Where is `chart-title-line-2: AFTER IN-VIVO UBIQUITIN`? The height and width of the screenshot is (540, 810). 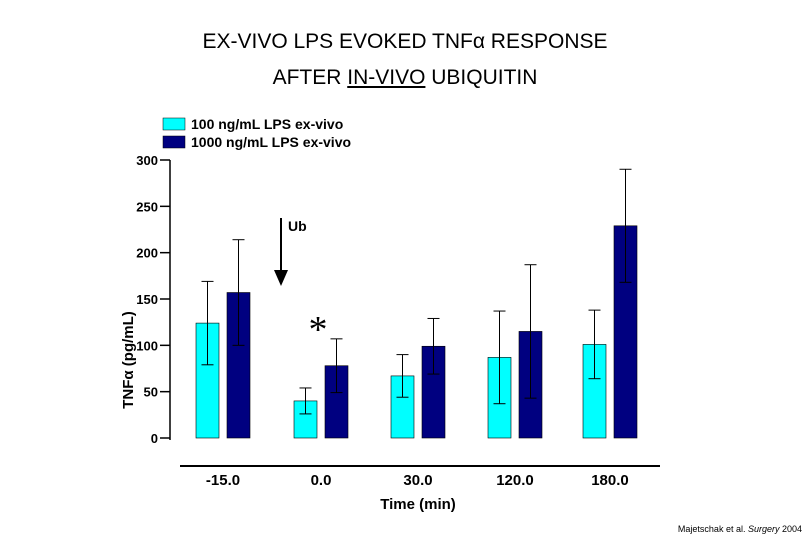
chart-title-line-2: AFTER IN-VIVO UBIQUITIN is located at coordinates (405, 77).